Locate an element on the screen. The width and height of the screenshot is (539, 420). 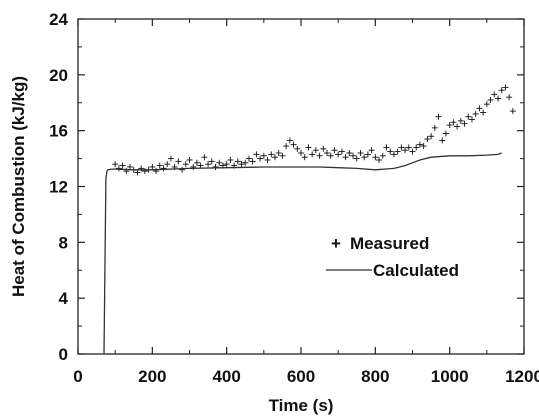
x-axis-title: Time (s) is located at coordinates (301, 405).